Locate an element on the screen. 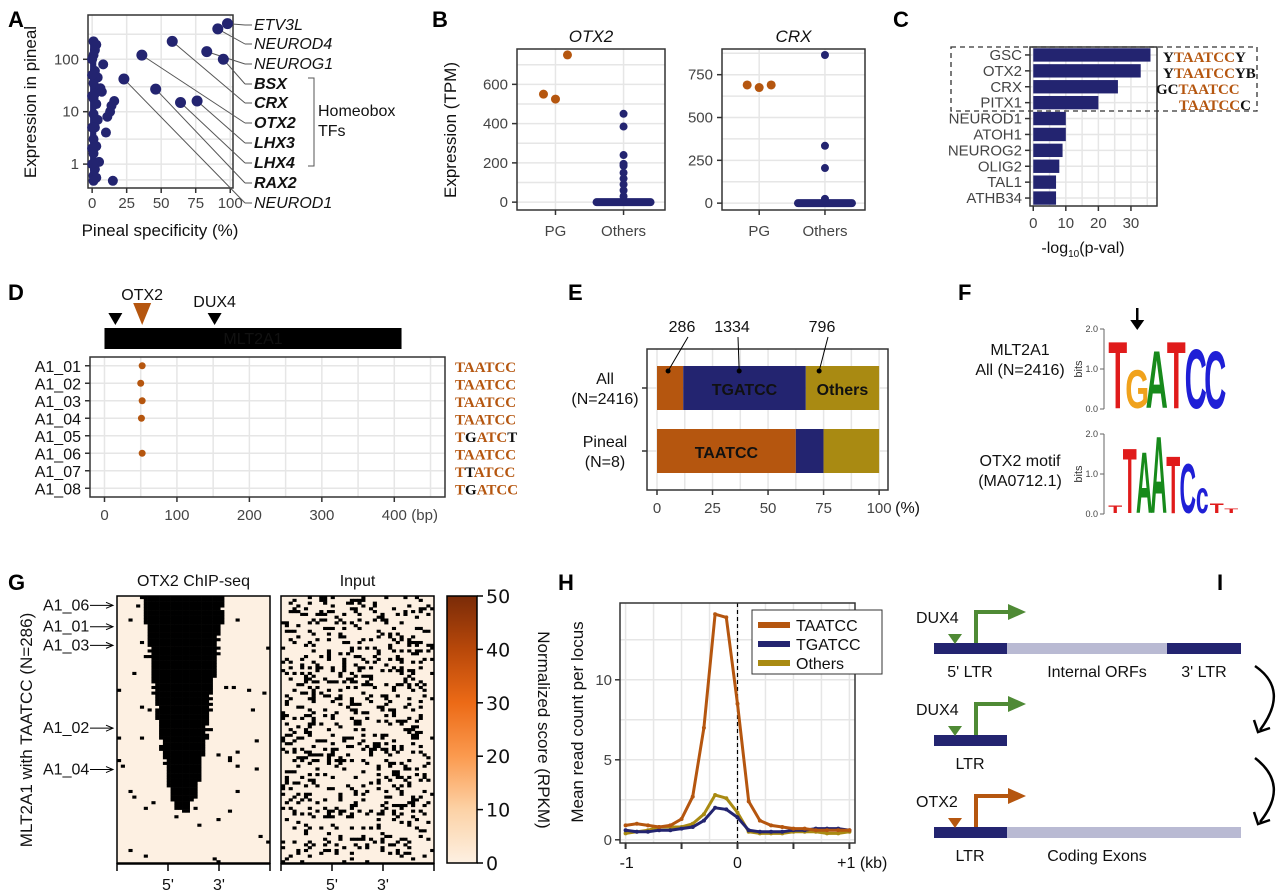 This screenshot has height=896, width=1280. row-label: A1_04 is located at coordinates (58, 419).